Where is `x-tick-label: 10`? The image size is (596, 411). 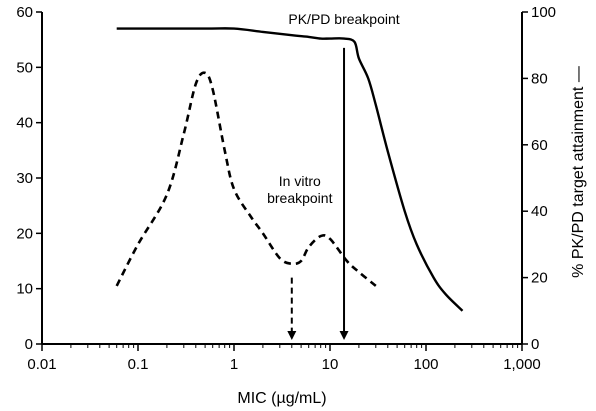 x-tick-label: 10 is located at coordinates (330, 364).